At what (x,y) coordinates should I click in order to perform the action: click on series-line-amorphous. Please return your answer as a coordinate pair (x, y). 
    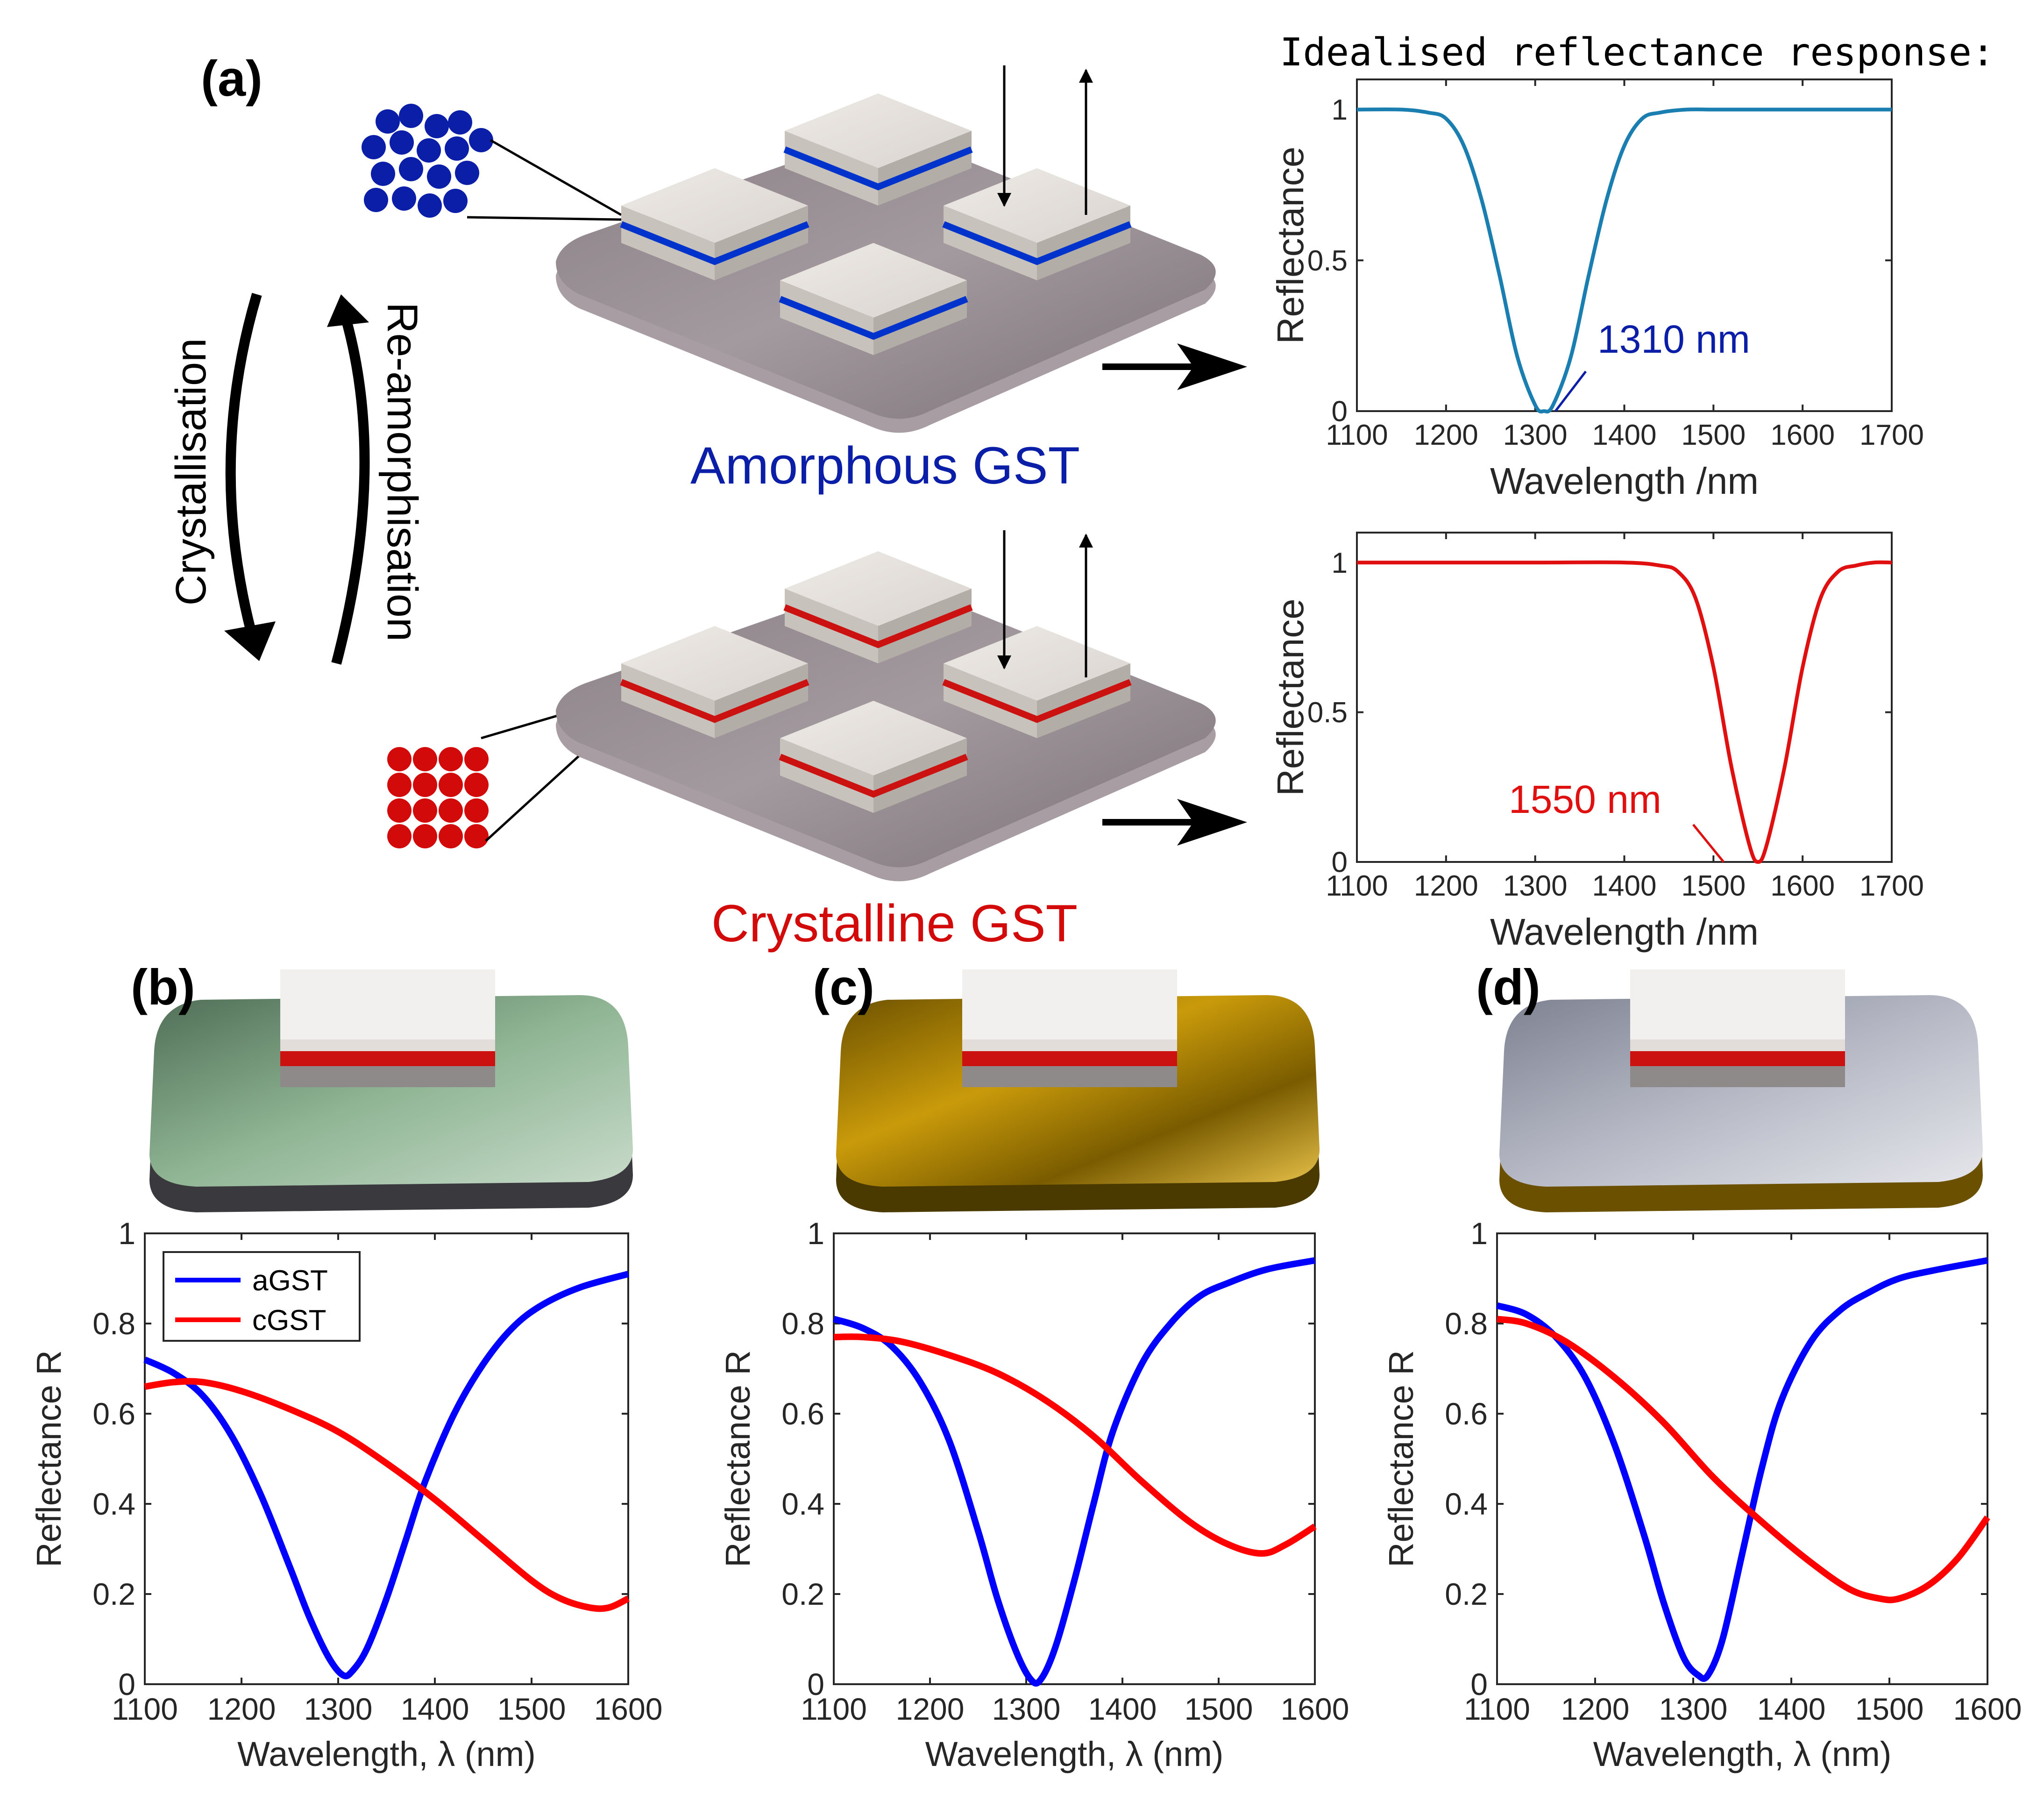
    Looking at the image, I should click on (1624, 260).